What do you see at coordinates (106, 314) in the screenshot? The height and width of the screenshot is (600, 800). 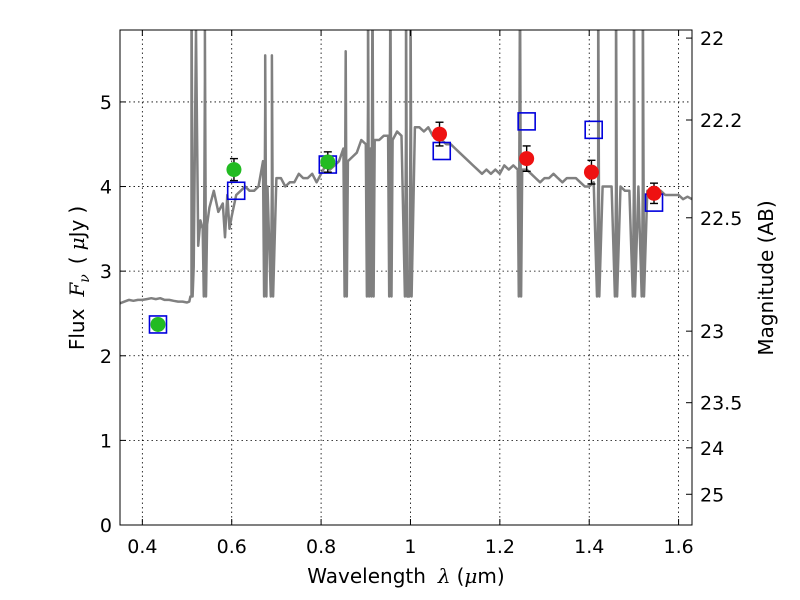 I see `y-tick-labels: 0 1 2 3 4 5` at bounding box center [106, 314].